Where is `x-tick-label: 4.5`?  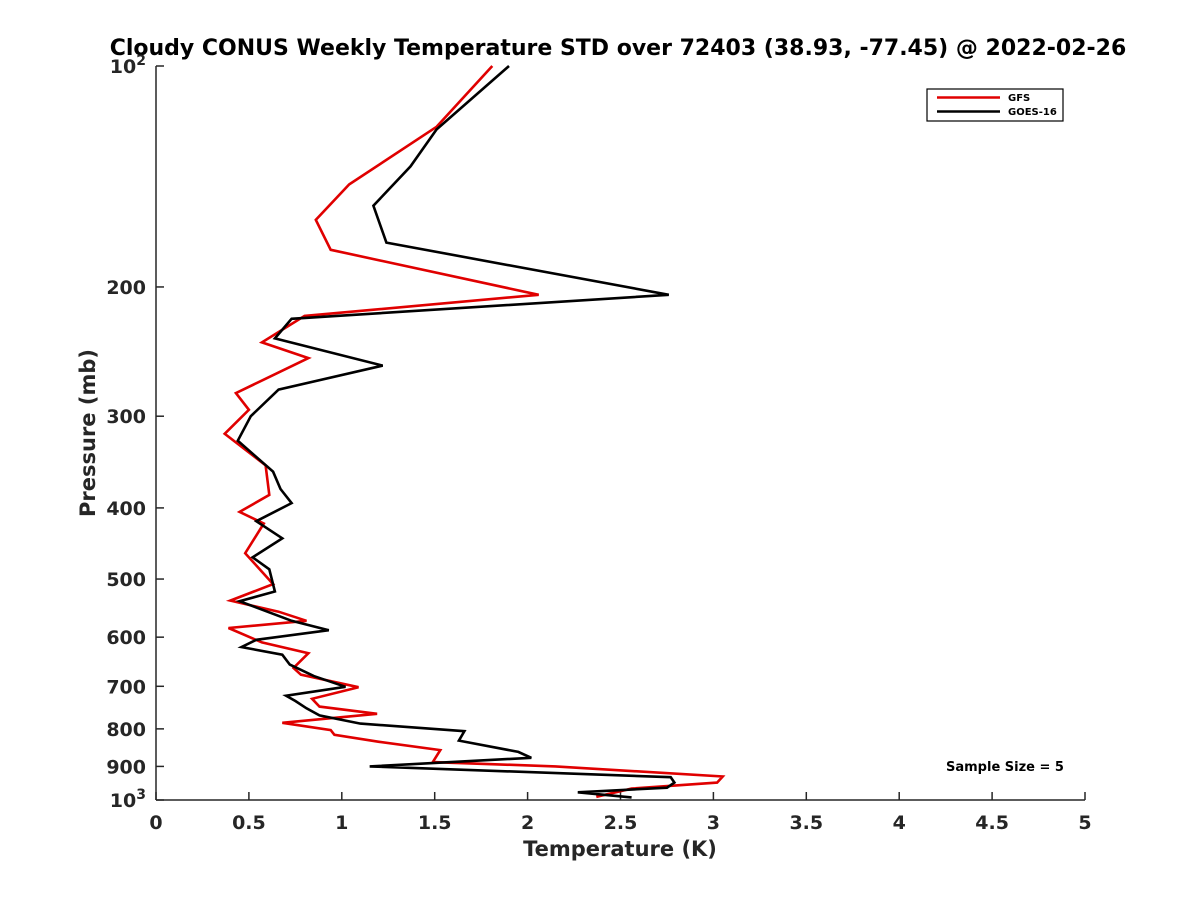
x-tick-label: 4.5 is located at coordinates (992, 823).